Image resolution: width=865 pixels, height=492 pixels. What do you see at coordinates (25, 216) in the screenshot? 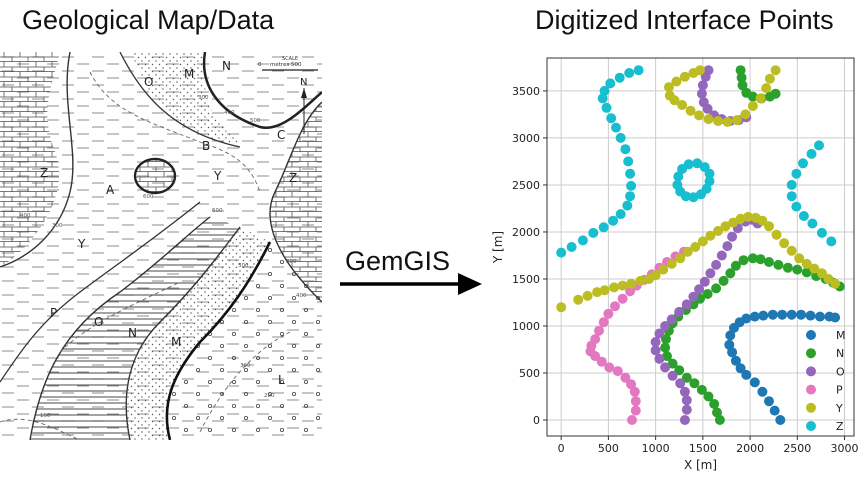
I see `map-contour-label: 400` at bounding box center [25, 216].